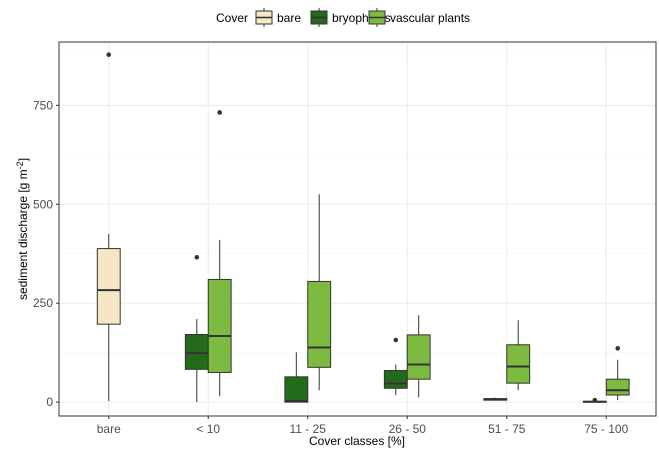 This screenshot has height=450, width=659. Describe the element at coordinates (109, 429) in the screenshot. I see `x-tick-label: bare` at that location.